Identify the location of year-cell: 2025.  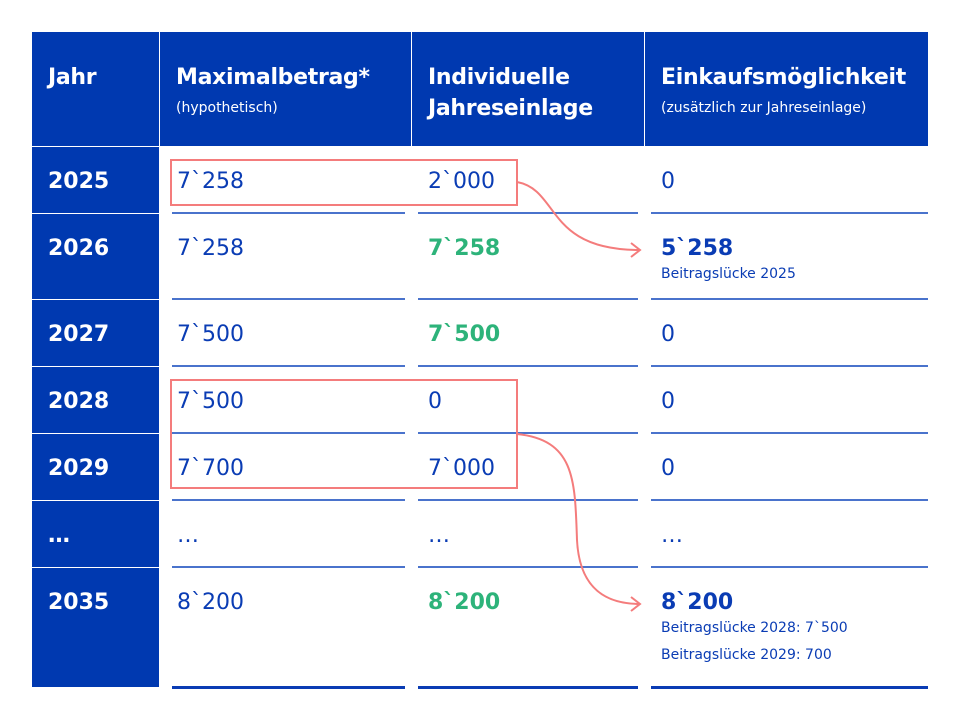
(95, 180).